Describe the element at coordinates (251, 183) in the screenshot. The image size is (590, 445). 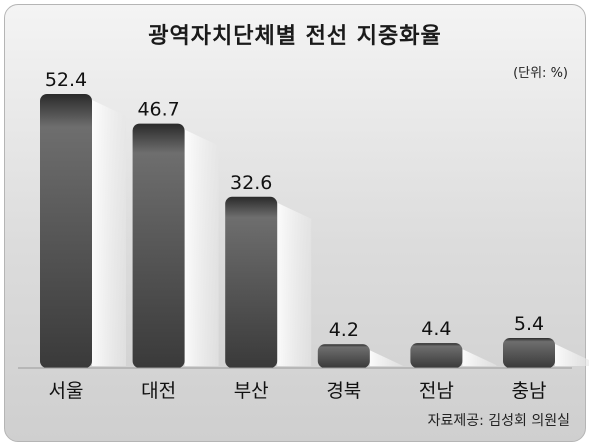
I see `value-label-2: 32.6` at that location.